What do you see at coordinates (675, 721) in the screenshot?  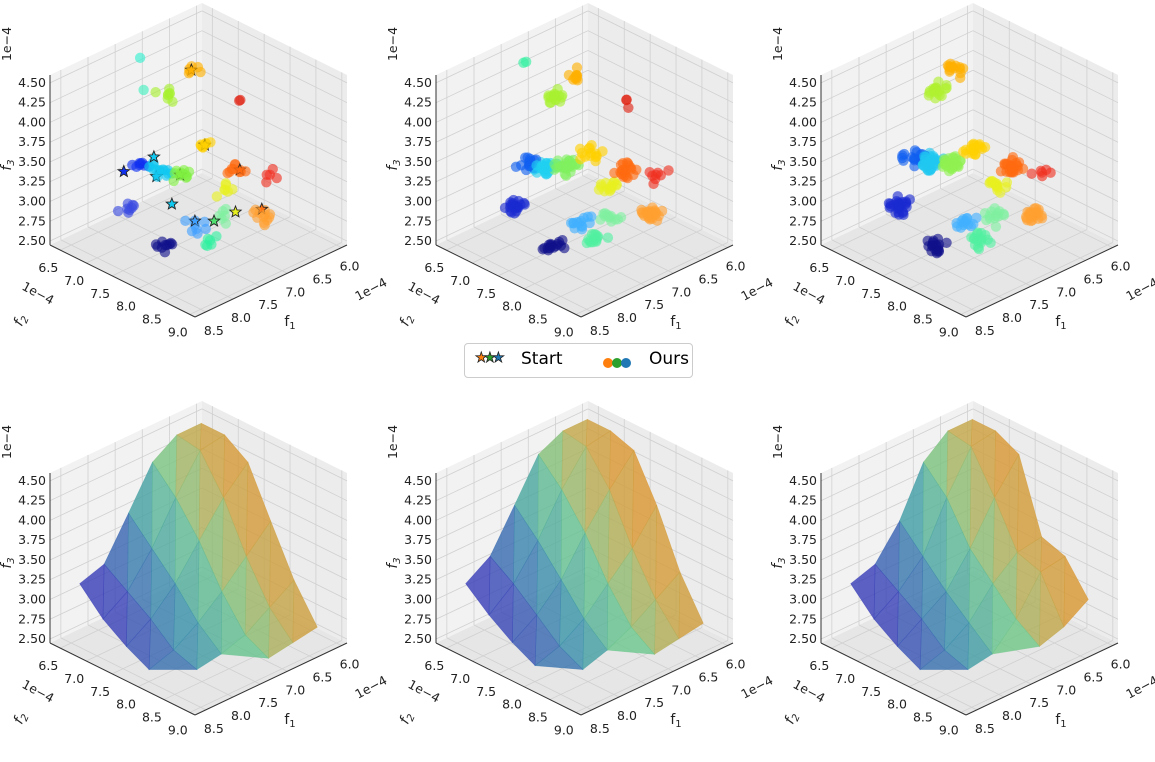 I see `f1-axis-label: f1` at bounding box center [675, 721].